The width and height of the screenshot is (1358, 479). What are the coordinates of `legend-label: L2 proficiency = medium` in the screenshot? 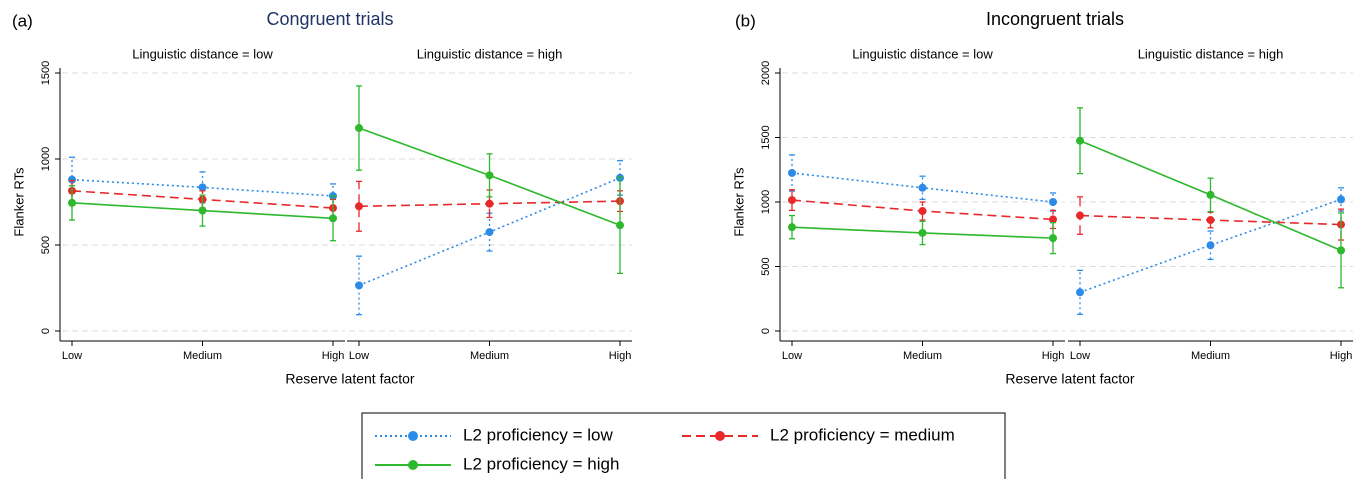 It's located at (862, 434).